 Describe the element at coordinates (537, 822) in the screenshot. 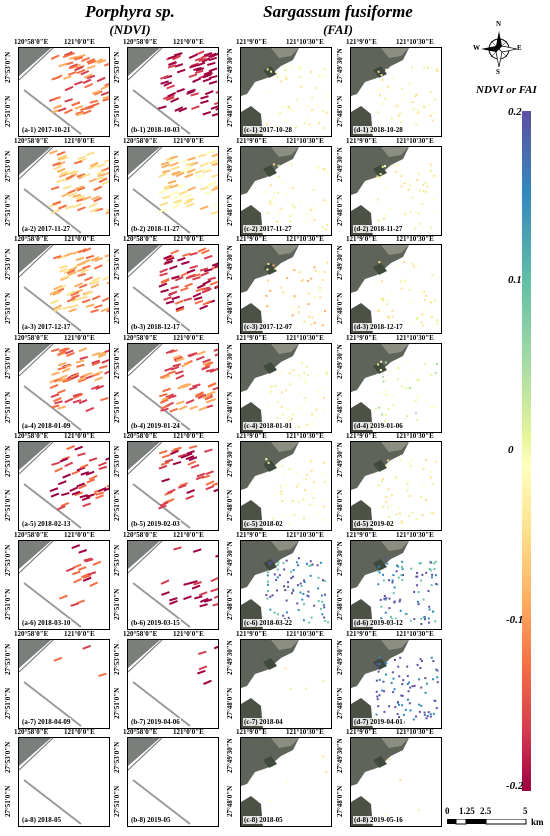

I see `scale-unit: km` at that location.